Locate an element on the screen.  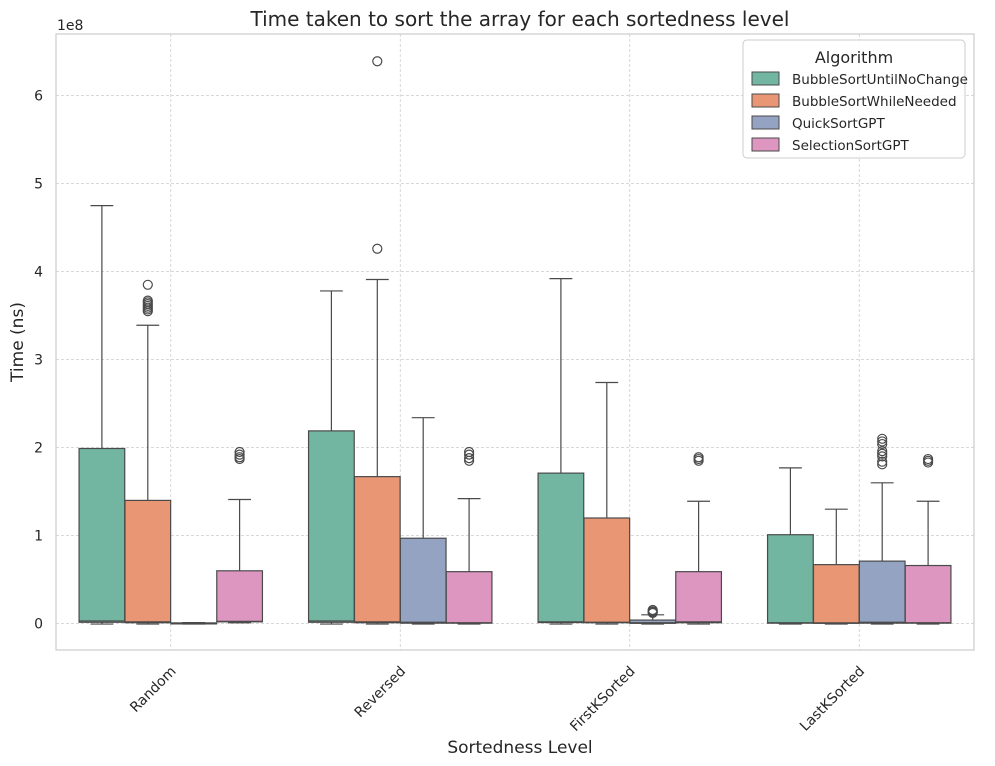
legend-swatch-BubbleSortWhileNeeded is located at coordinates (765, 100).